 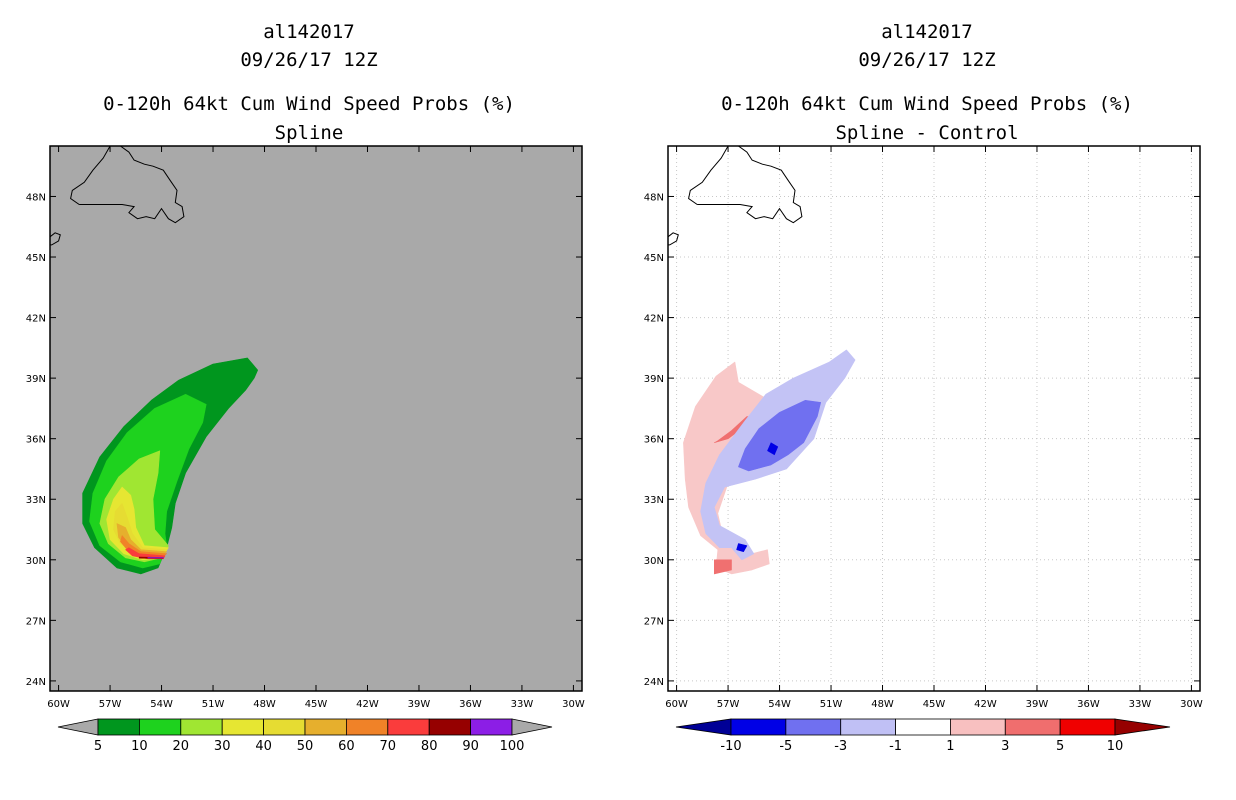 What do you see at coordinates (730, 746) in the screenshot?
I see `colorbar-label: -10` at bounding box center [730, 746].